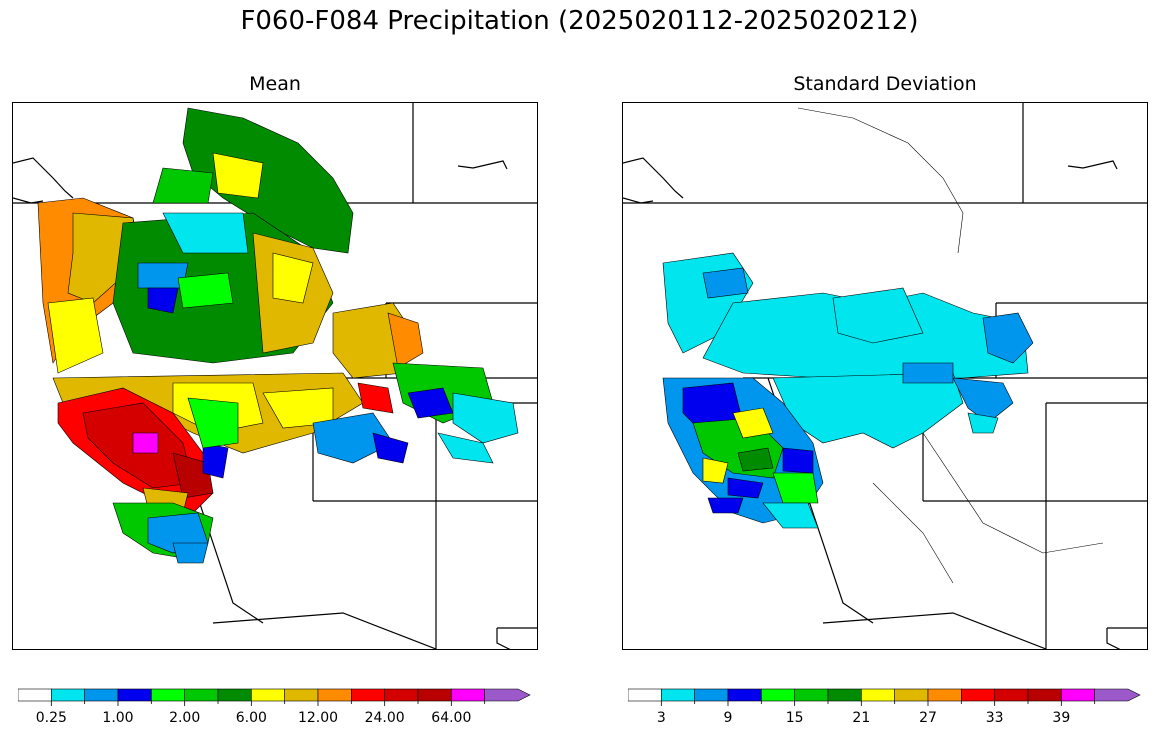  Describe the element at coordinates (118, 718) in the screenshot. I see `mean-colorbar-tick-label: 1.00` at that location.